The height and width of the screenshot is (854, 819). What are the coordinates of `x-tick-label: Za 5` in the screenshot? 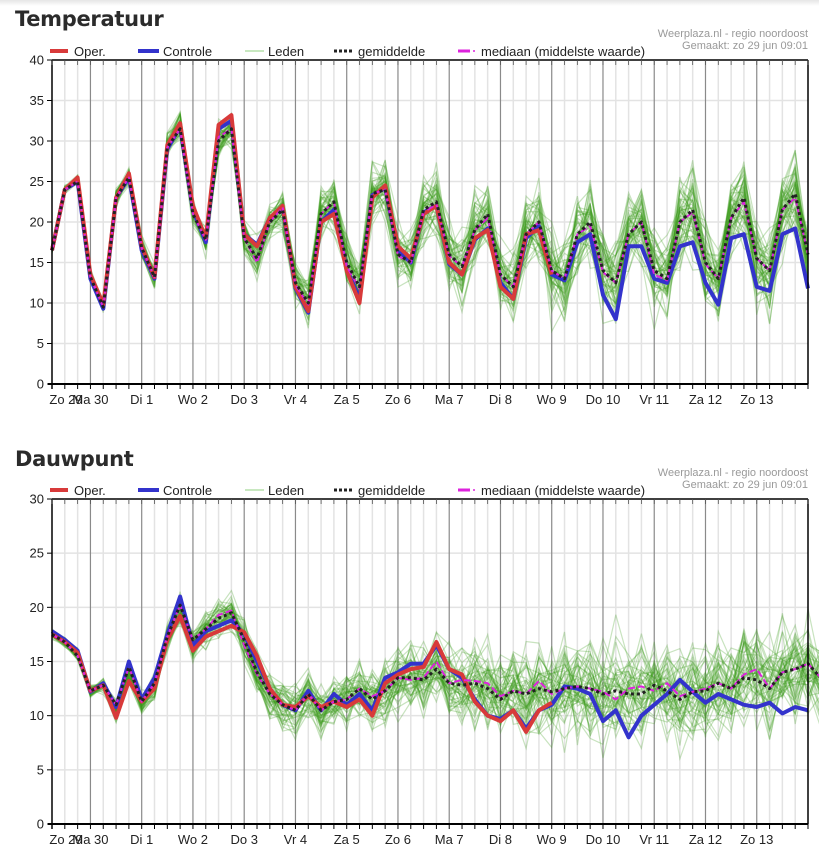 It's located at (347, 399).